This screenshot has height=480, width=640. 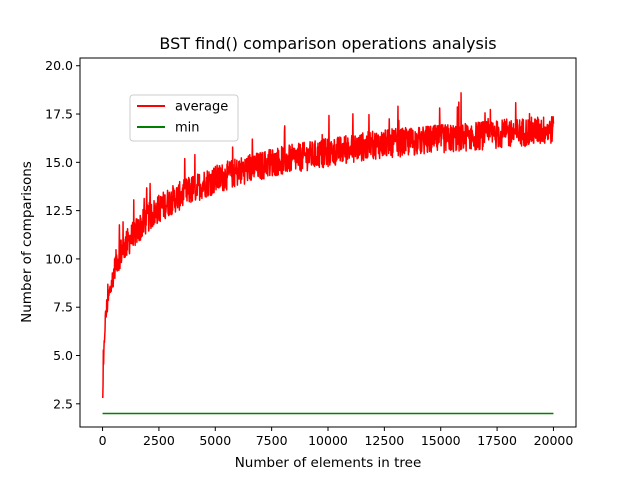 I want to click on y-tick-label: 20.0, so click(x=59, y=65).